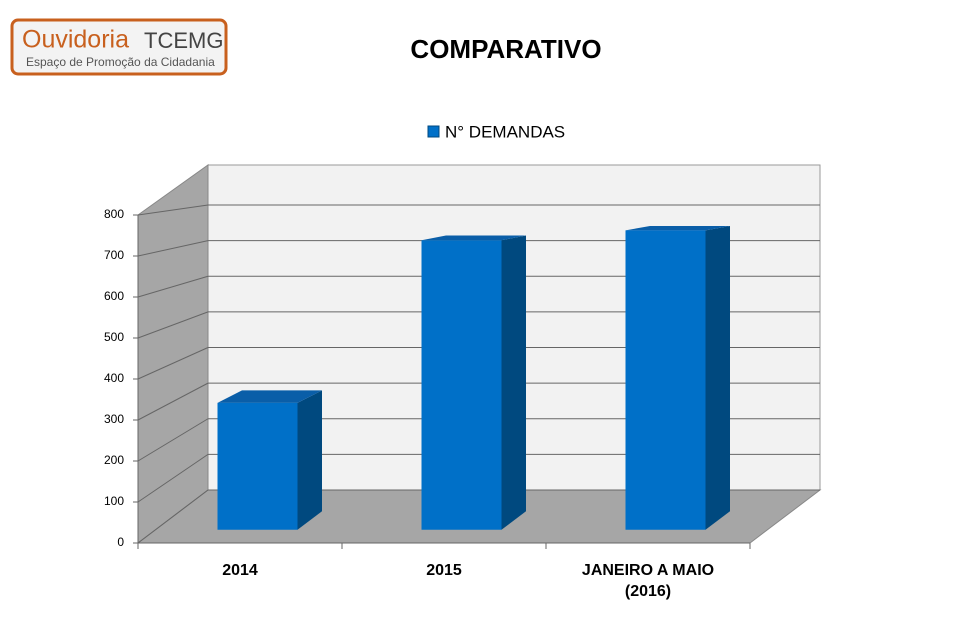  I want to click on y-tick-label: 800, so click(114, 214).